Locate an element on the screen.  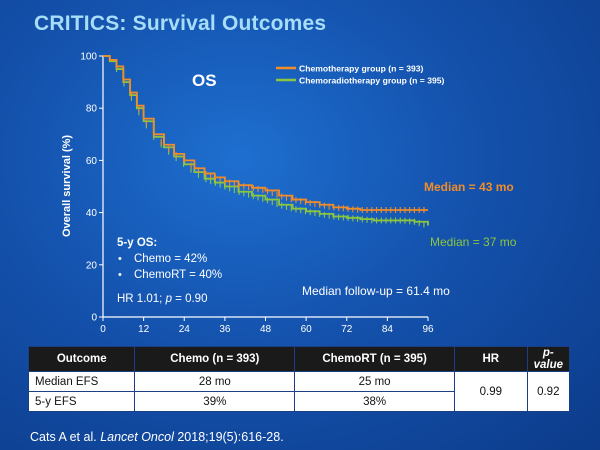
x-tick-label: 0 is located at coordinates (103, 329).